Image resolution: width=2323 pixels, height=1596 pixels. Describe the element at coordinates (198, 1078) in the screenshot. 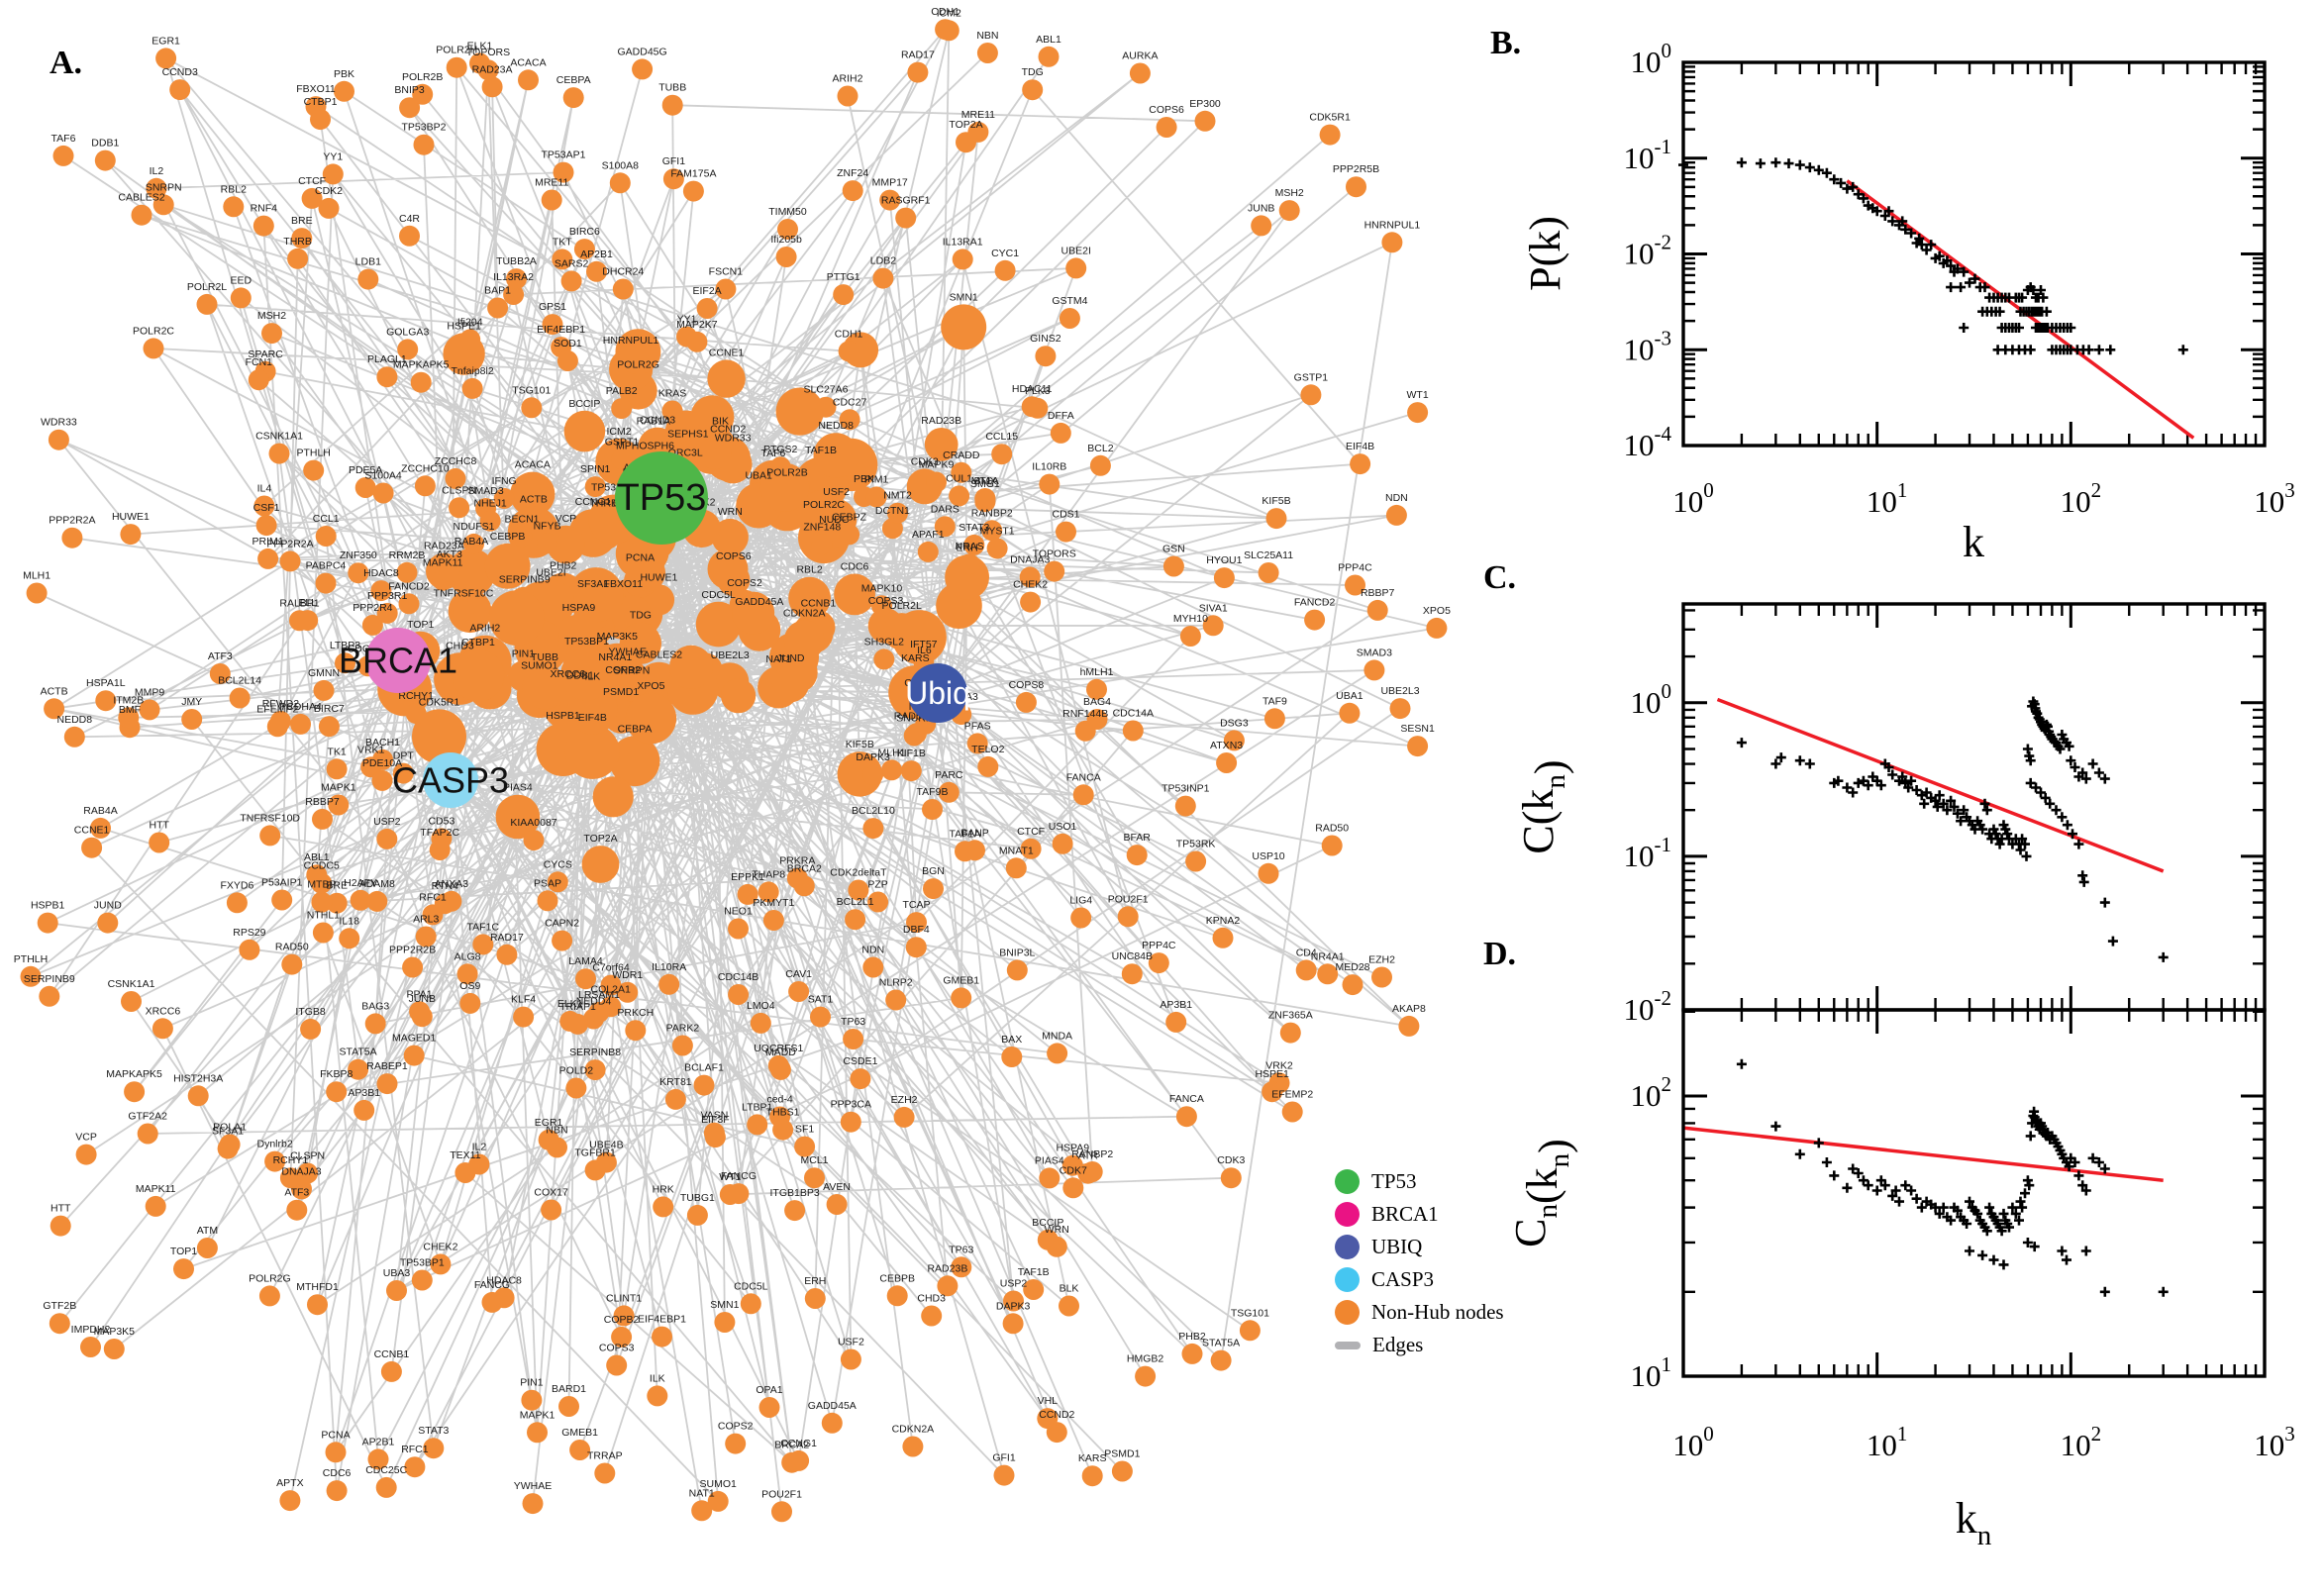

I see `gene-label: HIST2H3A` at that location.